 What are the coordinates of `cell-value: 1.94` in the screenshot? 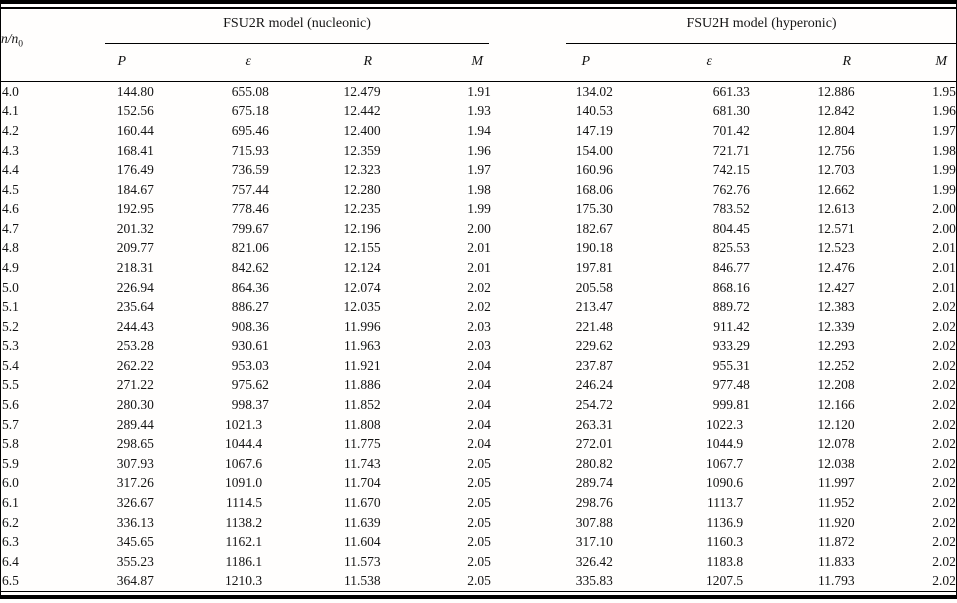 It's located at (479, 130).